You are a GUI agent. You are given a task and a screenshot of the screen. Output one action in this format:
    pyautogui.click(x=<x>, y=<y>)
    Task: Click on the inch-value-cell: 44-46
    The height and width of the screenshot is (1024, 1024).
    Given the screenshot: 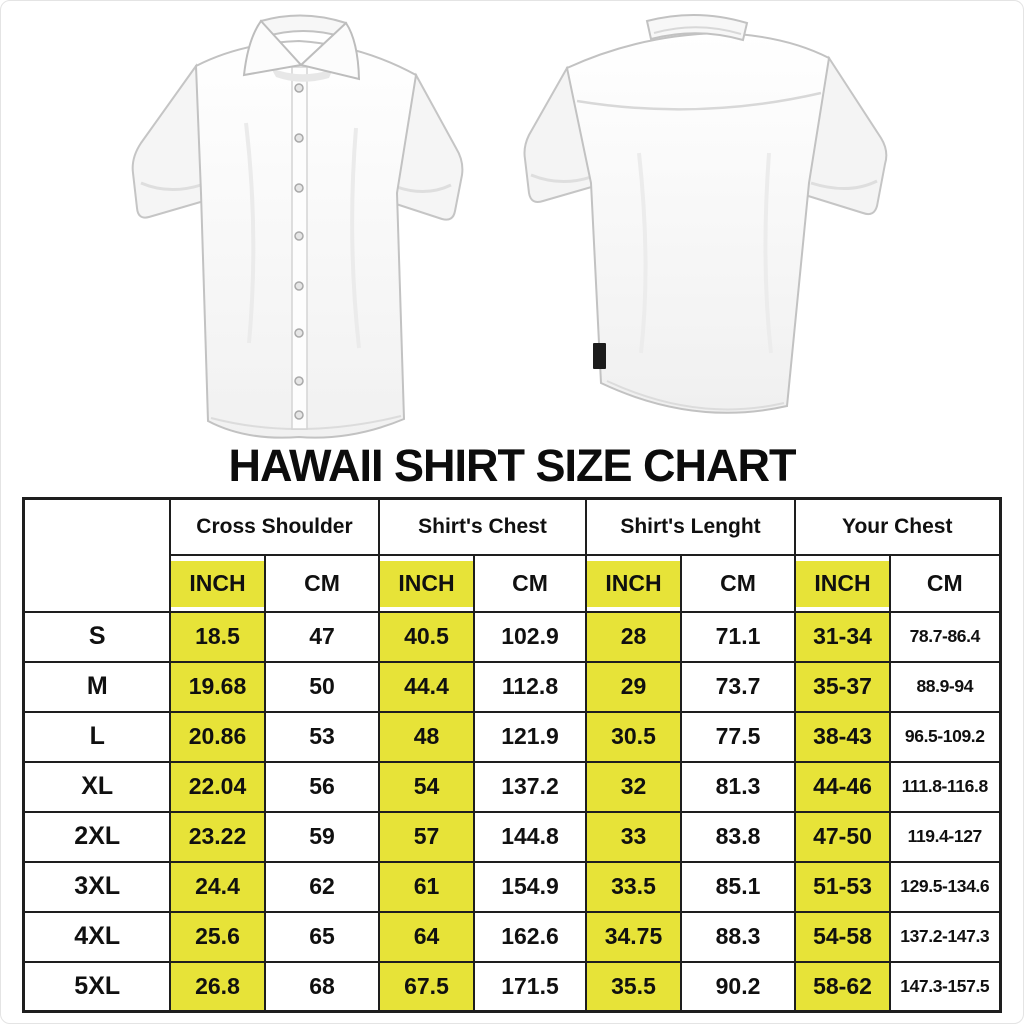 What is the action you would take?
    pyautogui.click(x=842, y=786)
    